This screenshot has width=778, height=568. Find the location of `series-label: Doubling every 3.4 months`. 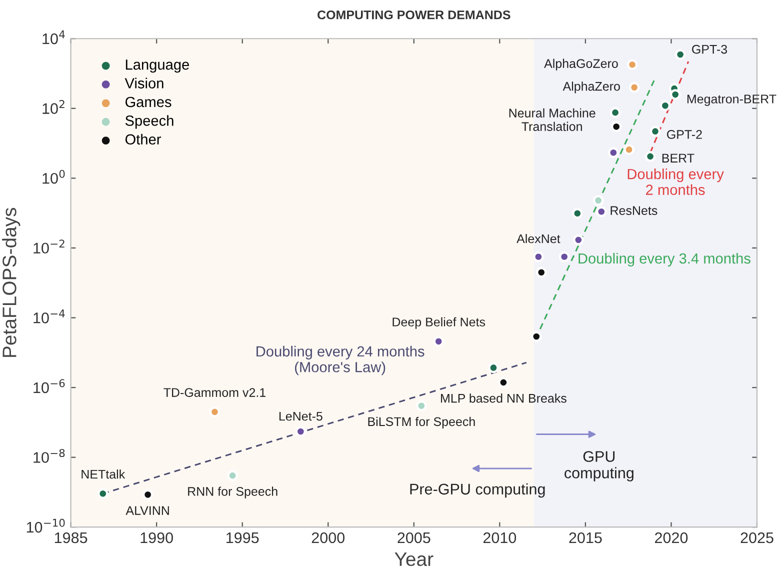

series-label: Doubling every 3.4 months is located at coordinates (664, 259).